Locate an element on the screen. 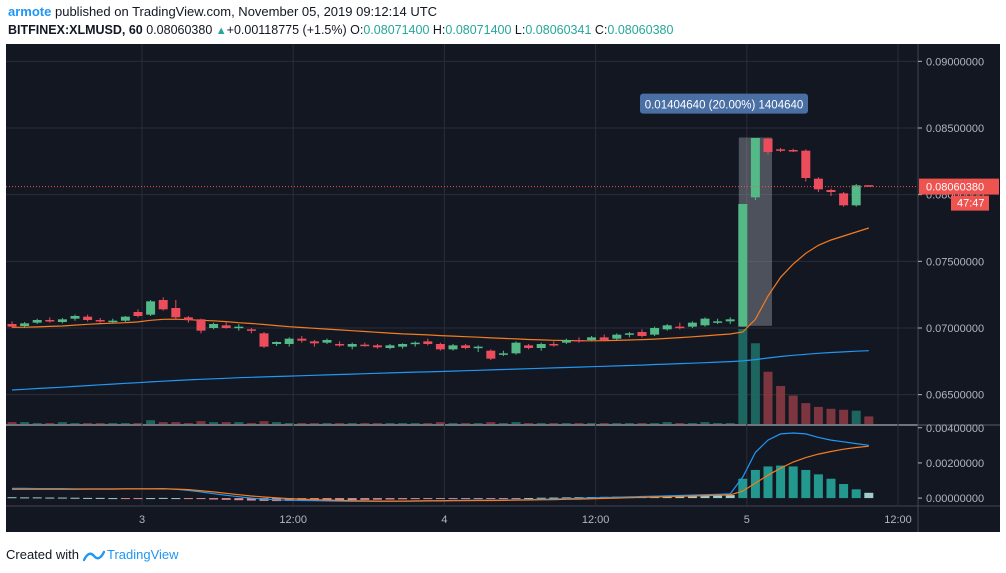 This screenshot has height=573, width=1006. created-with-text: Created with is located at coordinates (42, 554).